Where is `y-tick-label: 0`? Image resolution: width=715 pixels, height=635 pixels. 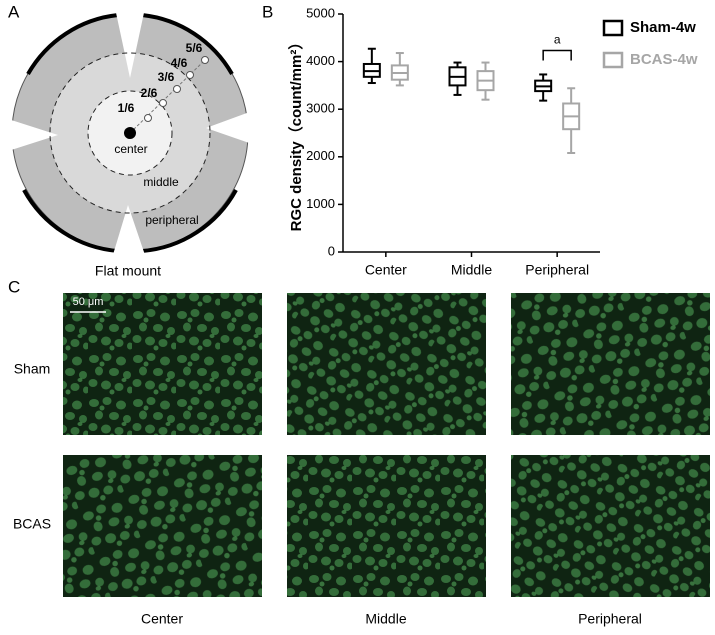 y-tick-label: 0 is located at coordinates (331, 250).